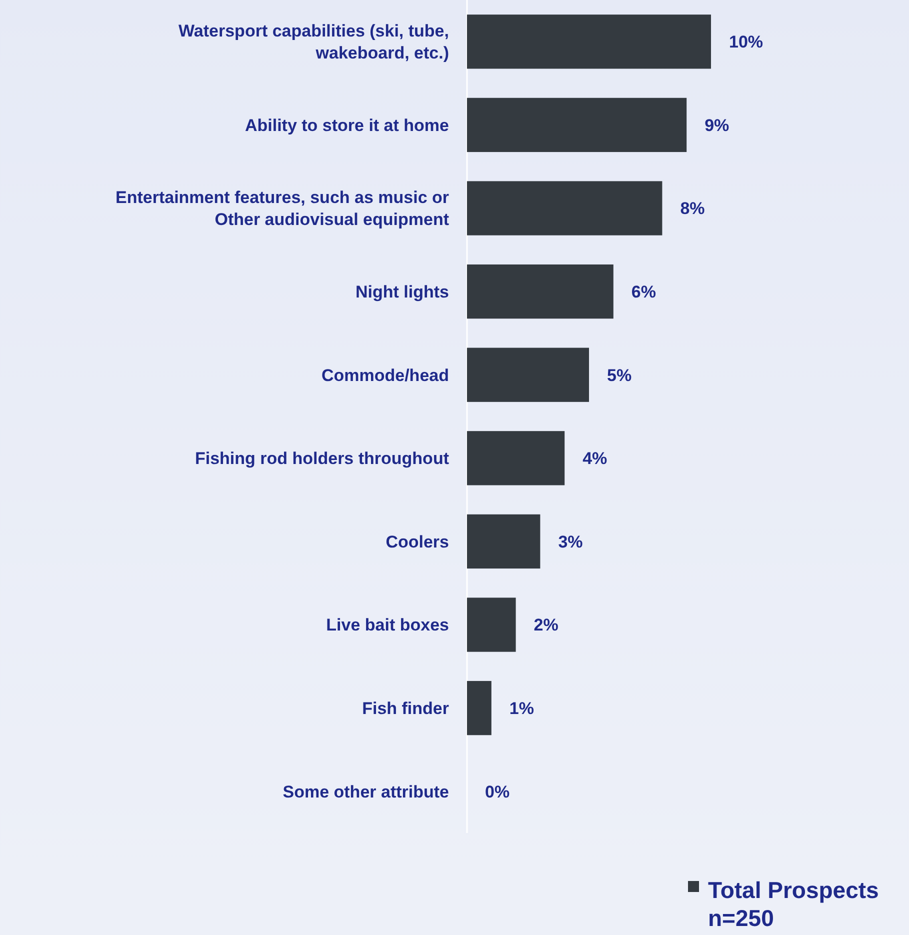 The image size is (909, 935). I want to click on data-label: 9%, so click(717, 125).